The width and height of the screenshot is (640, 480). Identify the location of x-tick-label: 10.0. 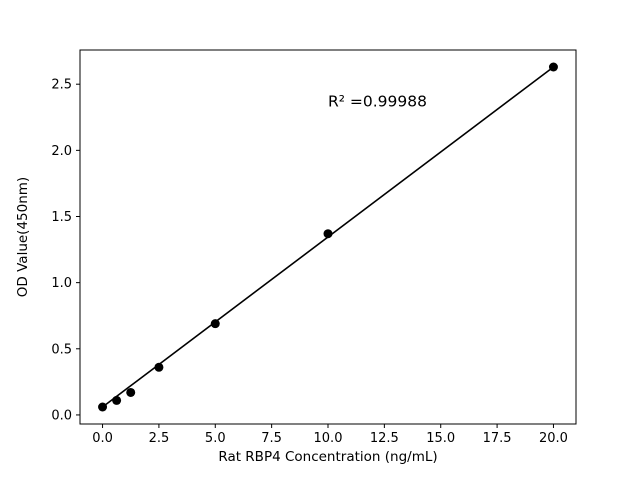
(328, 438).